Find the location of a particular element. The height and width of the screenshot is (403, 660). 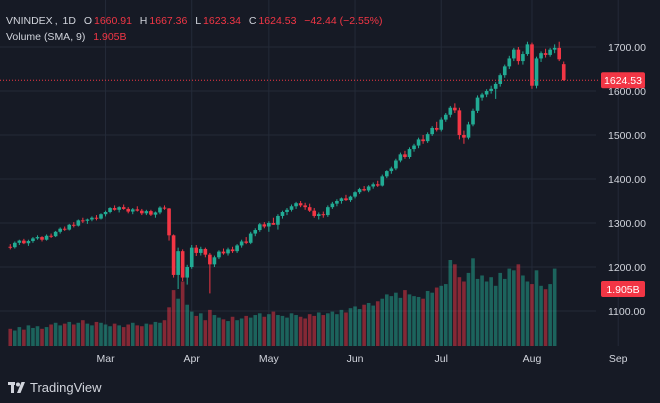

open-value: 1660.91 is located at coordinates (112, 21).